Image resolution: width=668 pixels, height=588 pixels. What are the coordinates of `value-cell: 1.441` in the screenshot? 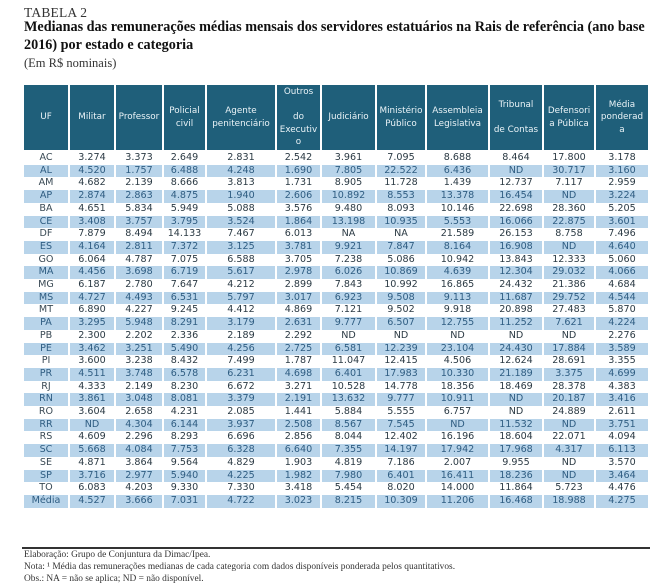 It's located at (298, 412).